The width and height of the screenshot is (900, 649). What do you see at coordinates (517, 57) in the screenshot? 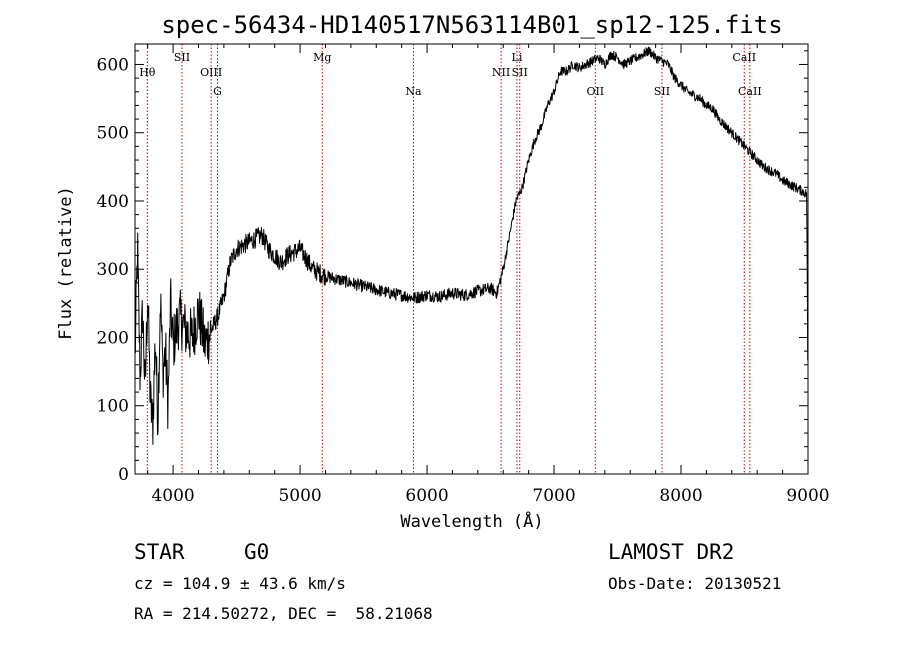
I see `marker-label-7: Li` at bounding box center [517, 57].